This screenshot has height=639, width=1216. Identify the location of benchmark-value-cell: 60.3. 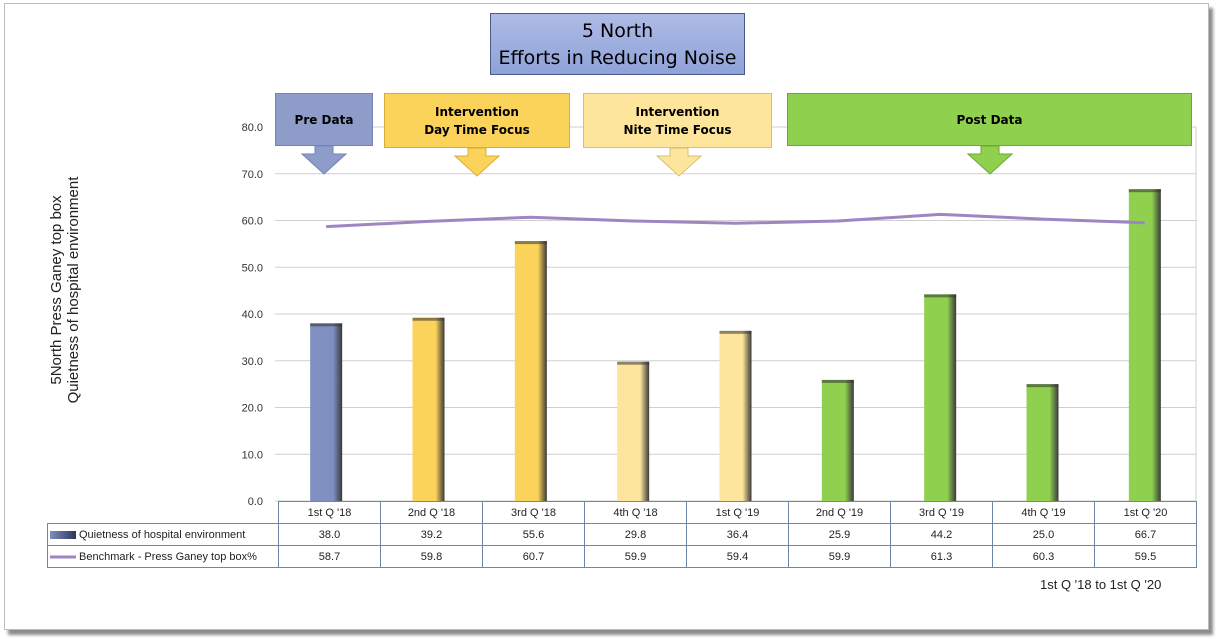
(1043, 556).